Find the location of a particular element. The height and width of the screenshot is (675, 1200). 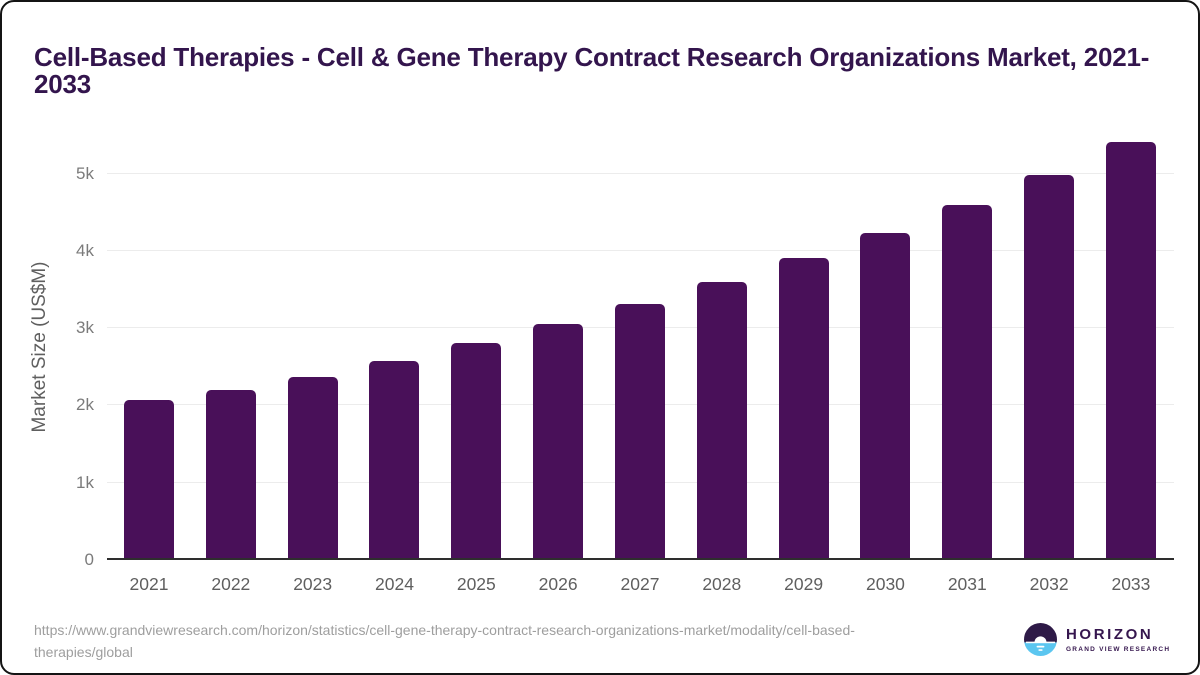

horizon-sun-circle-icon is located at coordinates (1040, 639).